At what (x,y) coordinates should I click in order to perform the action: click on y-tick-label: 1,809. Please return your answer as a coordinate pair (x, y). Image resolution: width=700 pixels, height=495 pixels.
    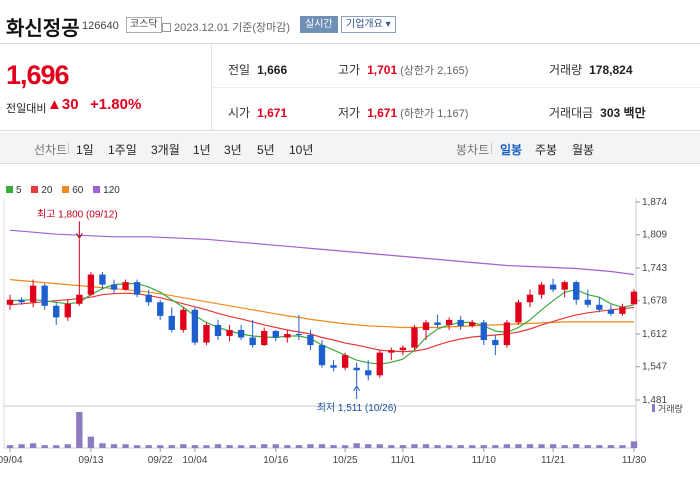
    Looking at the image, I should click on (654, 235).